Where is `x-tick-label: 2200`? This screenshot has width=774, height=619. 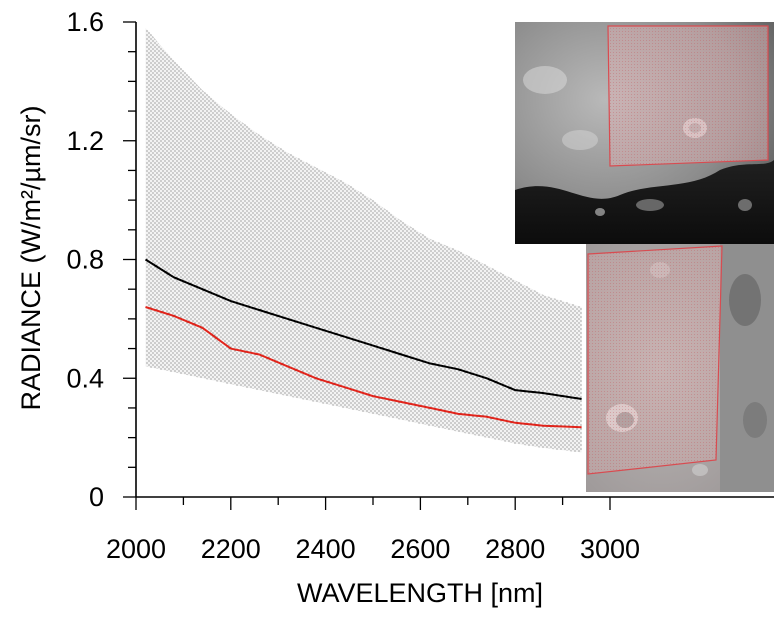 x-tick-label: 2200 is located at coordinates (231, 549).